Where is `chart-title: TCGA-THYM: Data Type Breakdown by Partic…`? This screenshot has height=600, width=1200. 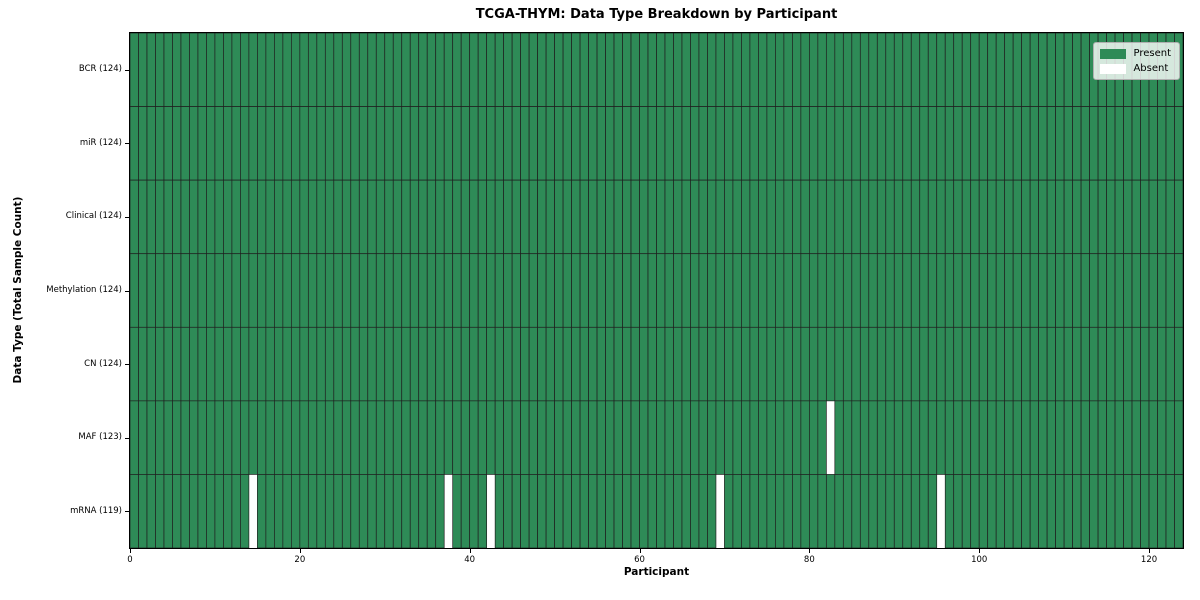 chart-title: TCGA-THYM: Data Type Breakdown by Partic… is located at coordinates (656, 14).